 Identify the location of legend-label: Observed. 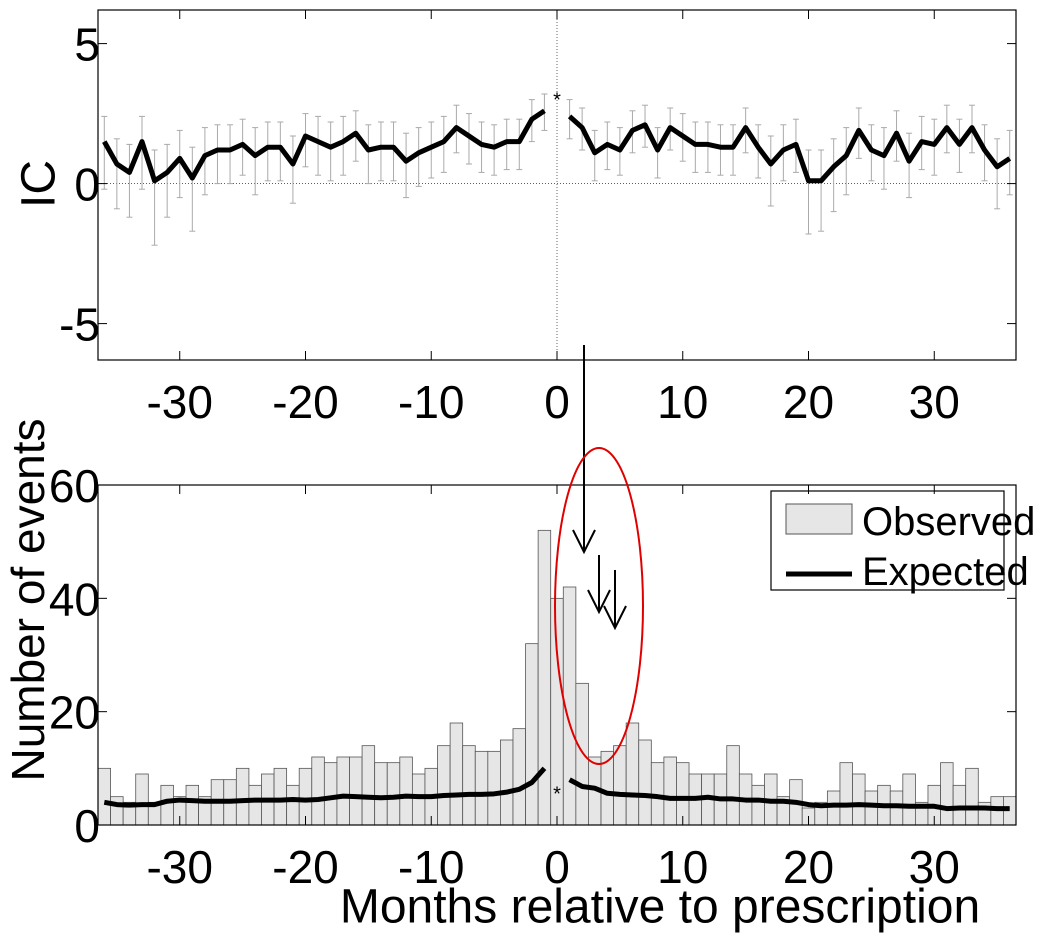
(948, 522).